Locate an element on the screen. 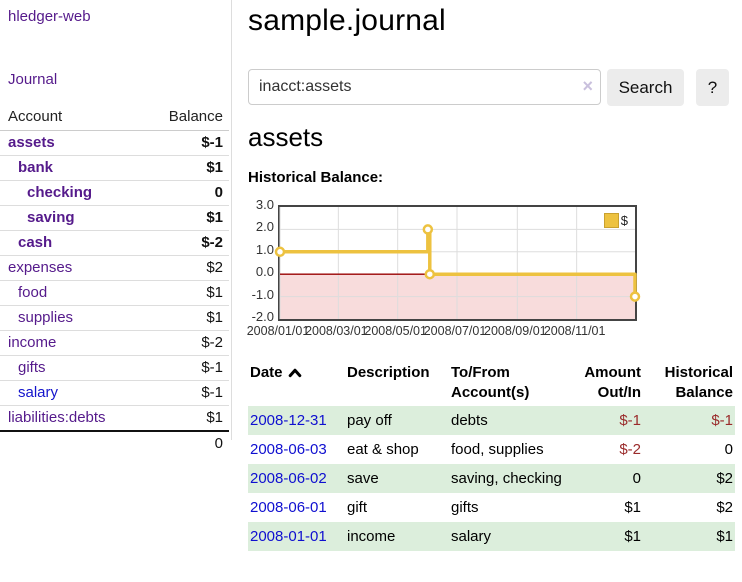 This screenshot has width=742, height=582. transaction-description: eat & shop is located at coordinates (383, 449).